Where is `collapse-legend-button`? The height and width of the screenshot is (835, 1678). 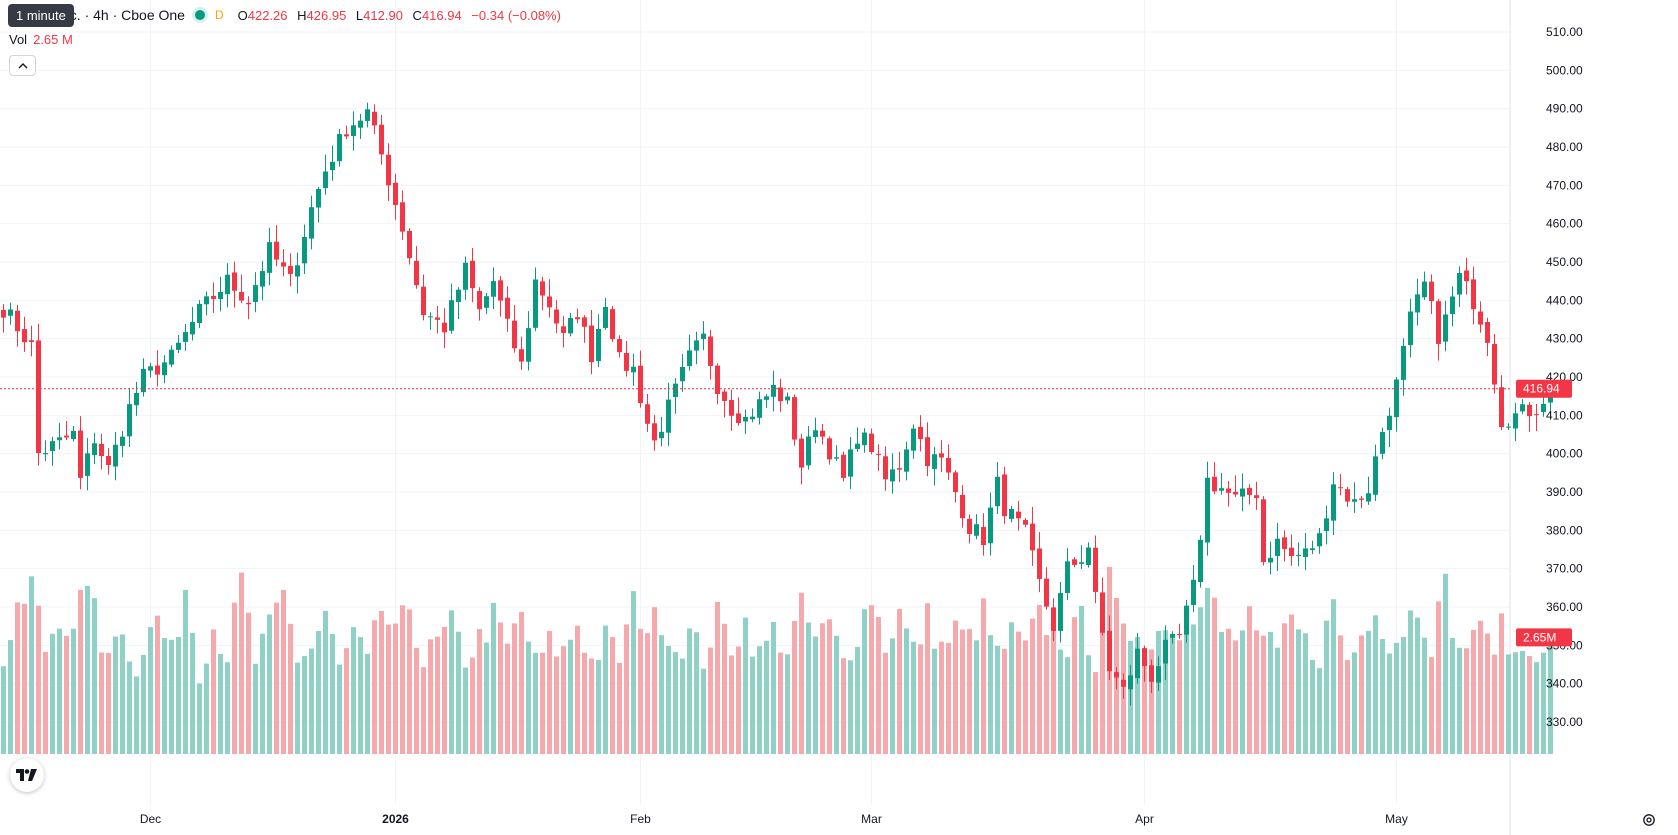 collapse-legend-button is located at coordinates (22, 65).